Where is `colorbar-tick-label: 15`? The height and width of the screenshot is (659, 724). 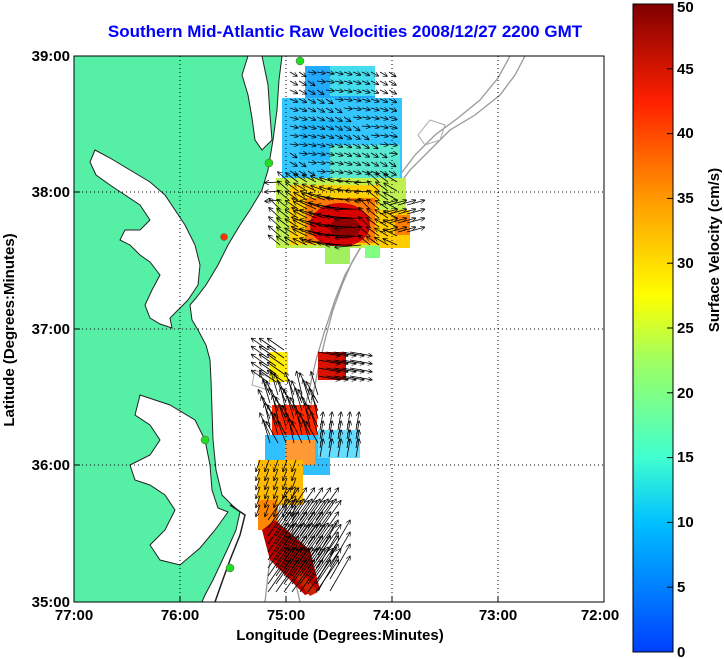
colorbar-tick-label: 15 is located at coordinates (685, 457).